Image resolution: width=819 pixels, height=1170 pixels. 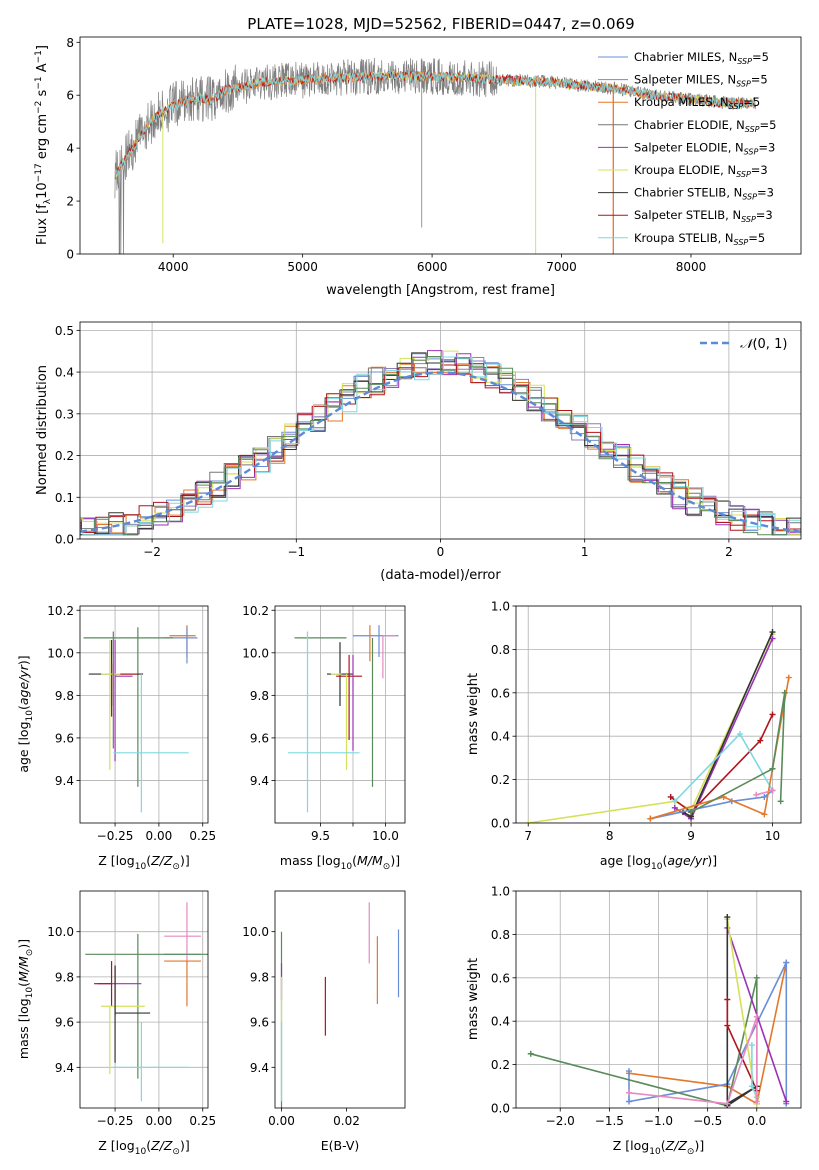 I want to click on x-tick-label: 8, so click(x=610, y=836).